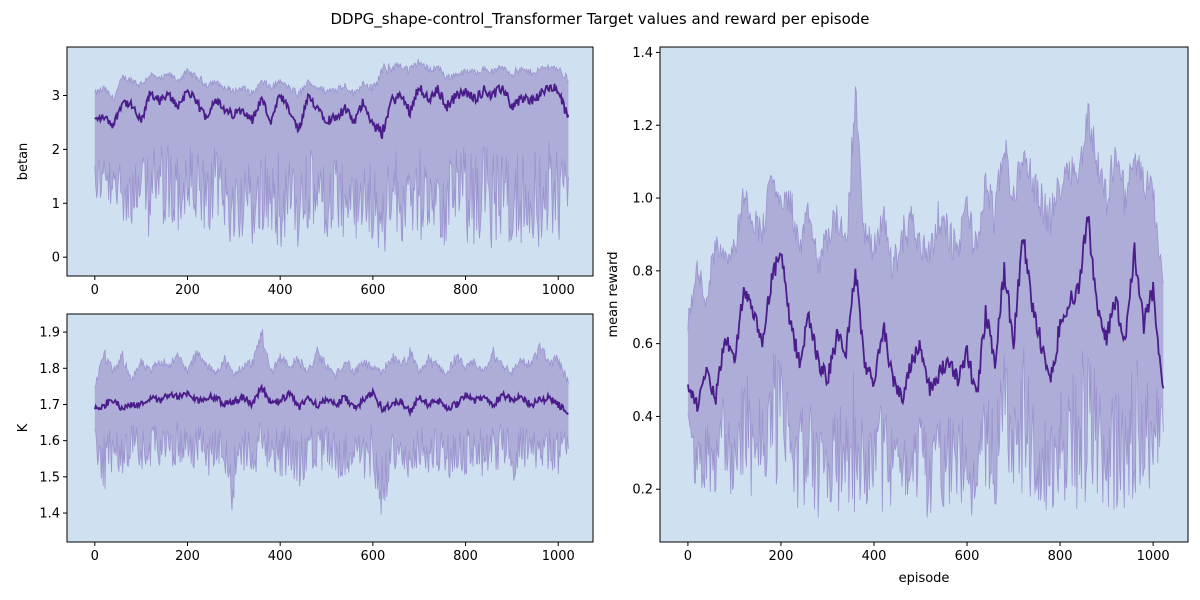 The width and height of the screenshot is (1200, 600). What do you see at coordinates (613, 294) in the screenshot?
I see `y-axis-label: mean reward` at bounding box center [613, 294].